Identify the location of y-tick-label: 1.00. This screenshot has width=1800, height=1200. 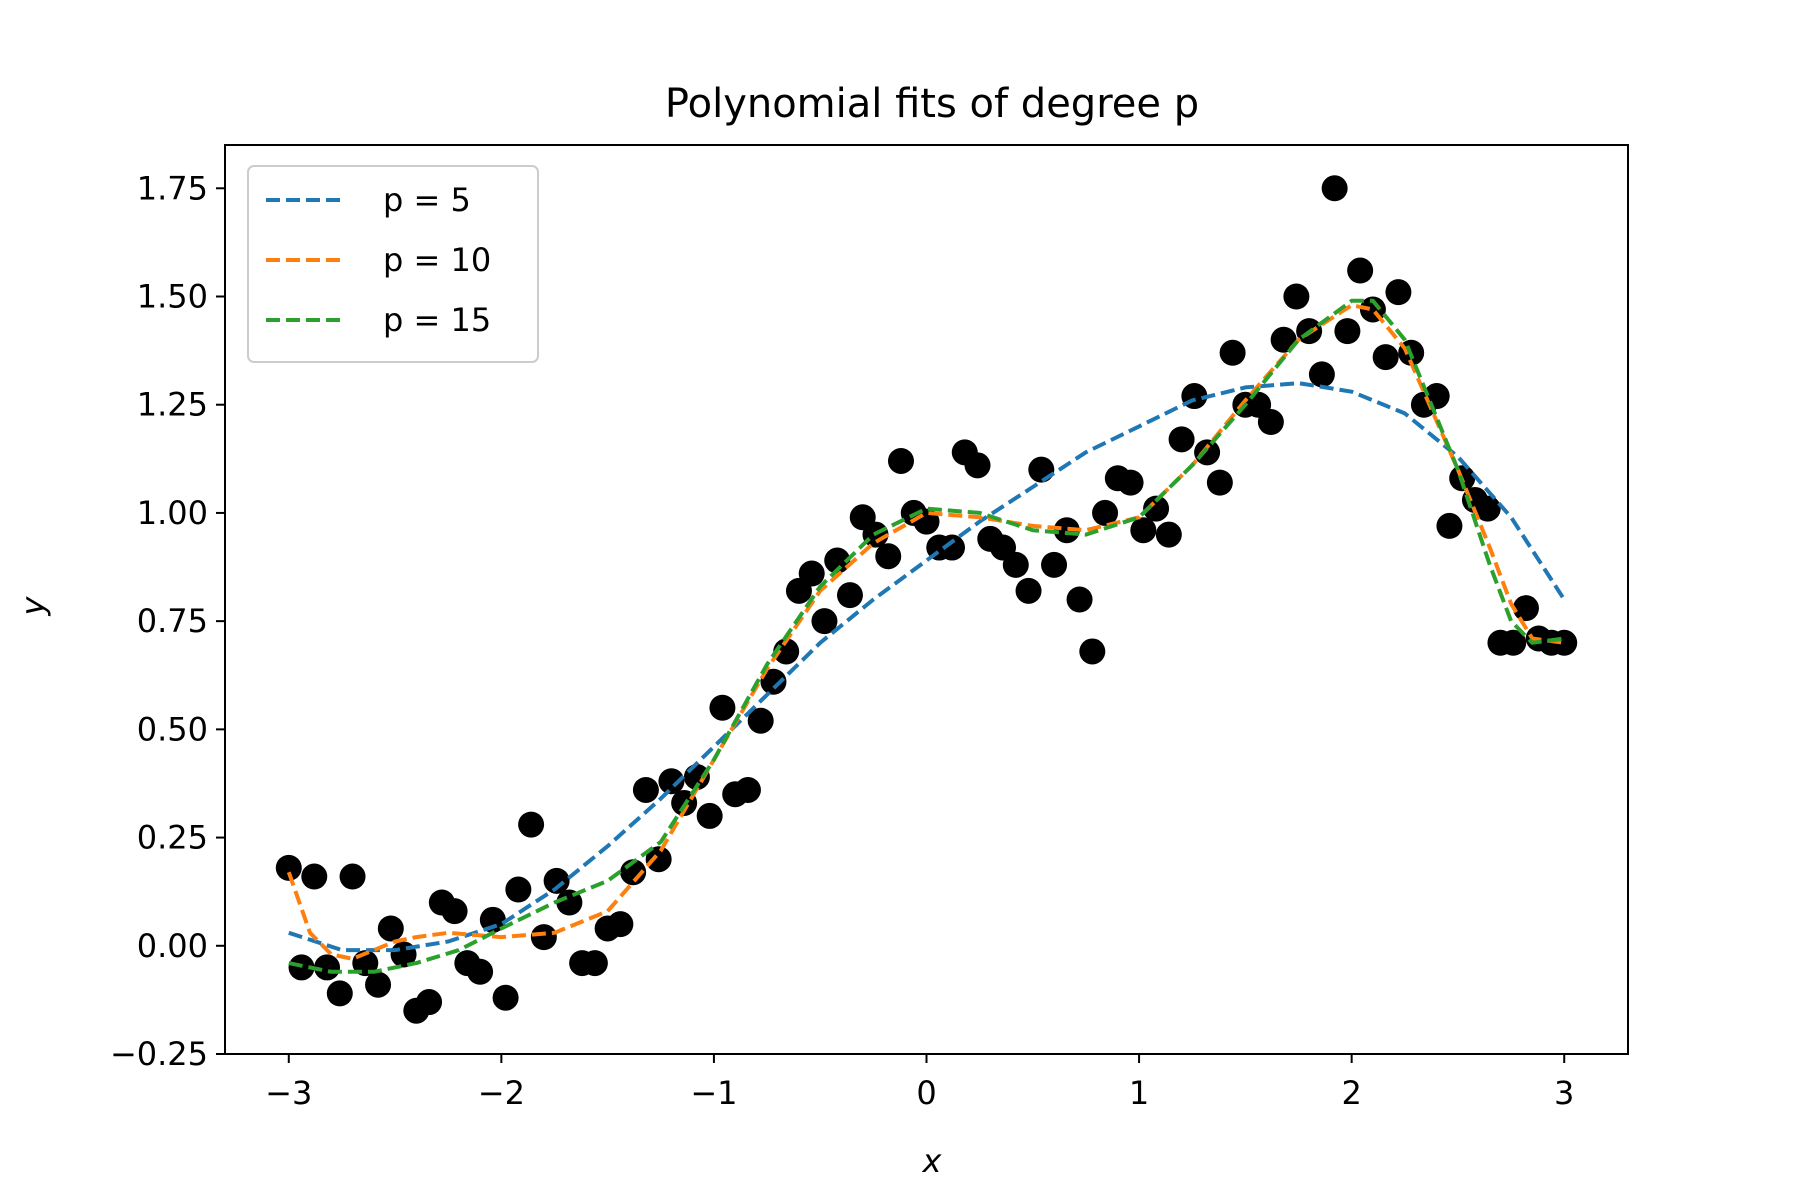
(172, 513).